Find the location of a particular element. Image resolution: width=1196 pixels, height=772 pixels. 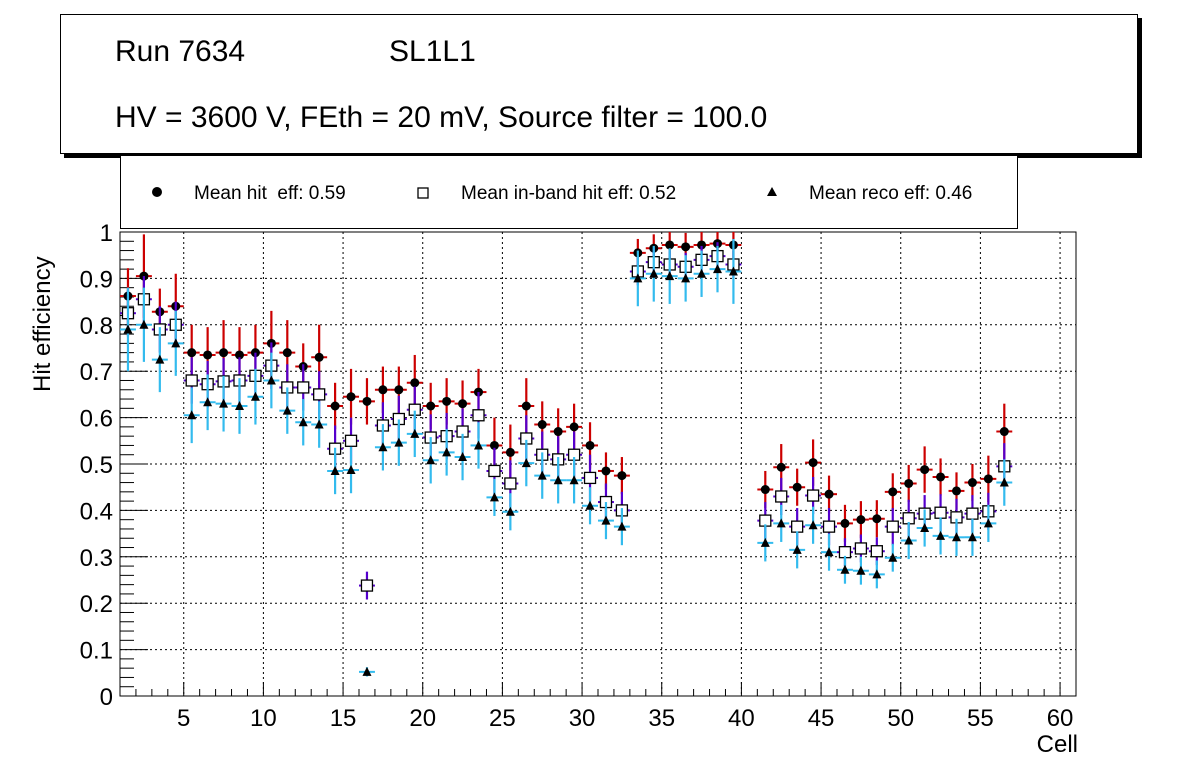

x-tick-label: 15 is located at coordinates (343, 718).